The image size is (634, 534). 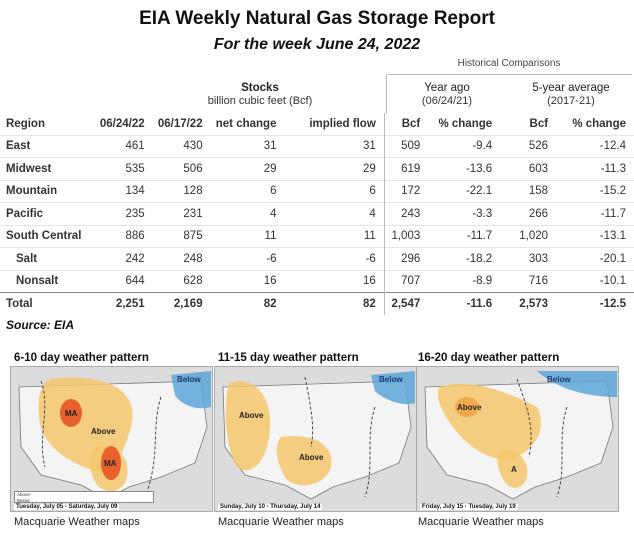 I want to click on stocks-unit: billion cubic feet (Bcf), so click(x=260, y=101).